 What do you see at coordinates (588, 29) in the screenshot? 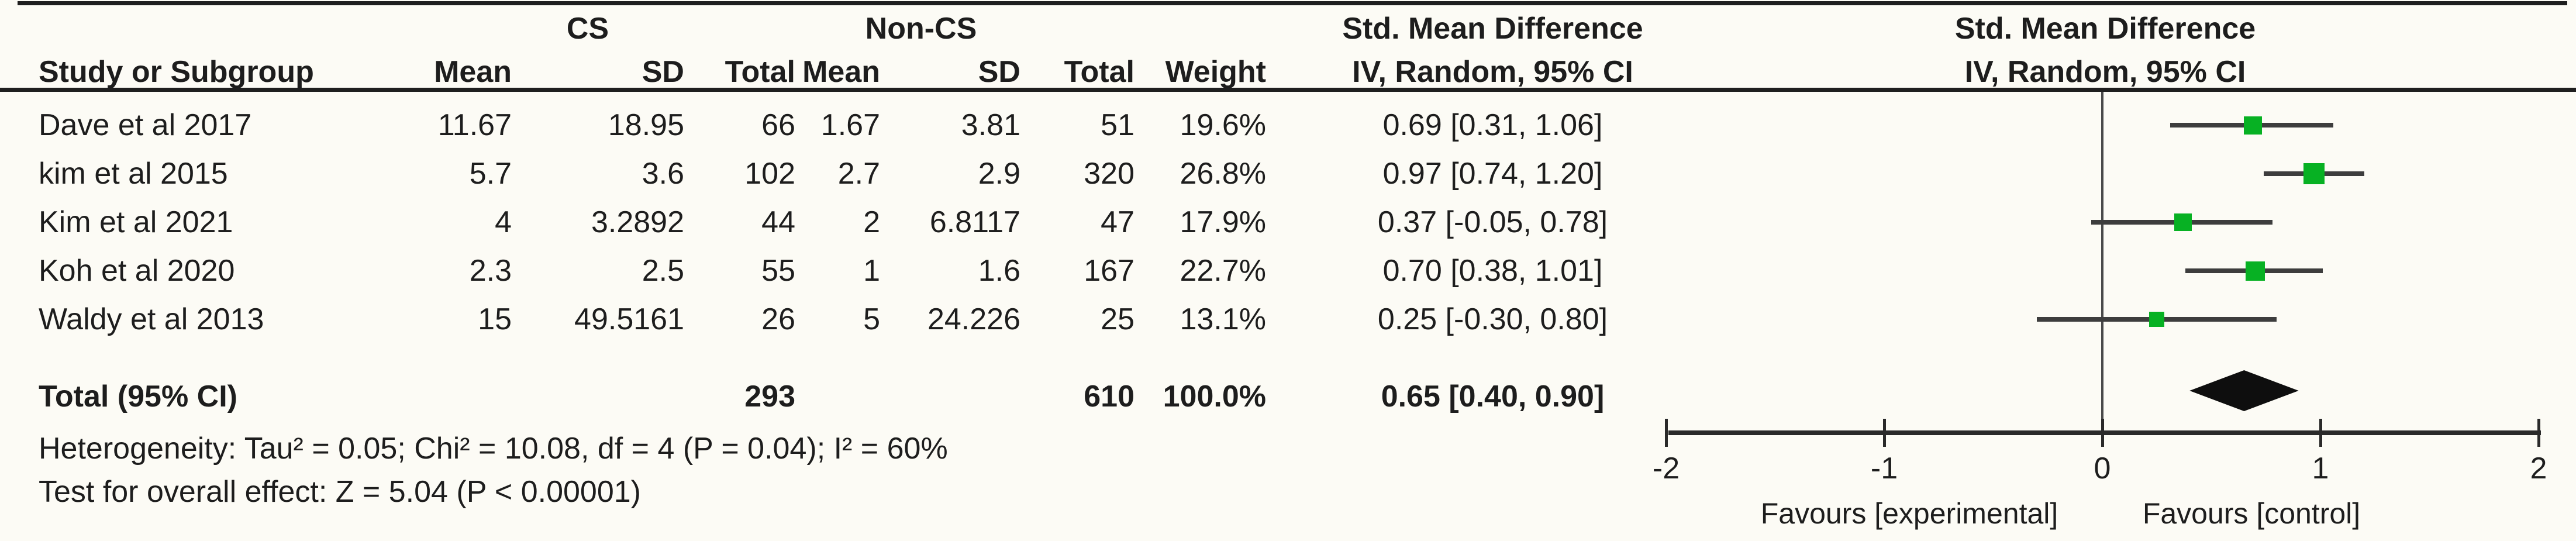
I see `group-header-cs: CS` at bounding box center [588, 29].